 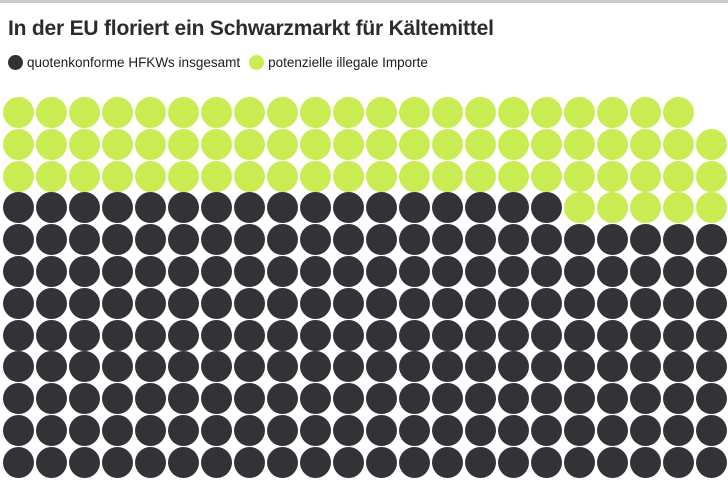 What do you see at coordinates (364, 1) in the screenshot?
I see `top-divider-bar` at bounding box center [364, 1].